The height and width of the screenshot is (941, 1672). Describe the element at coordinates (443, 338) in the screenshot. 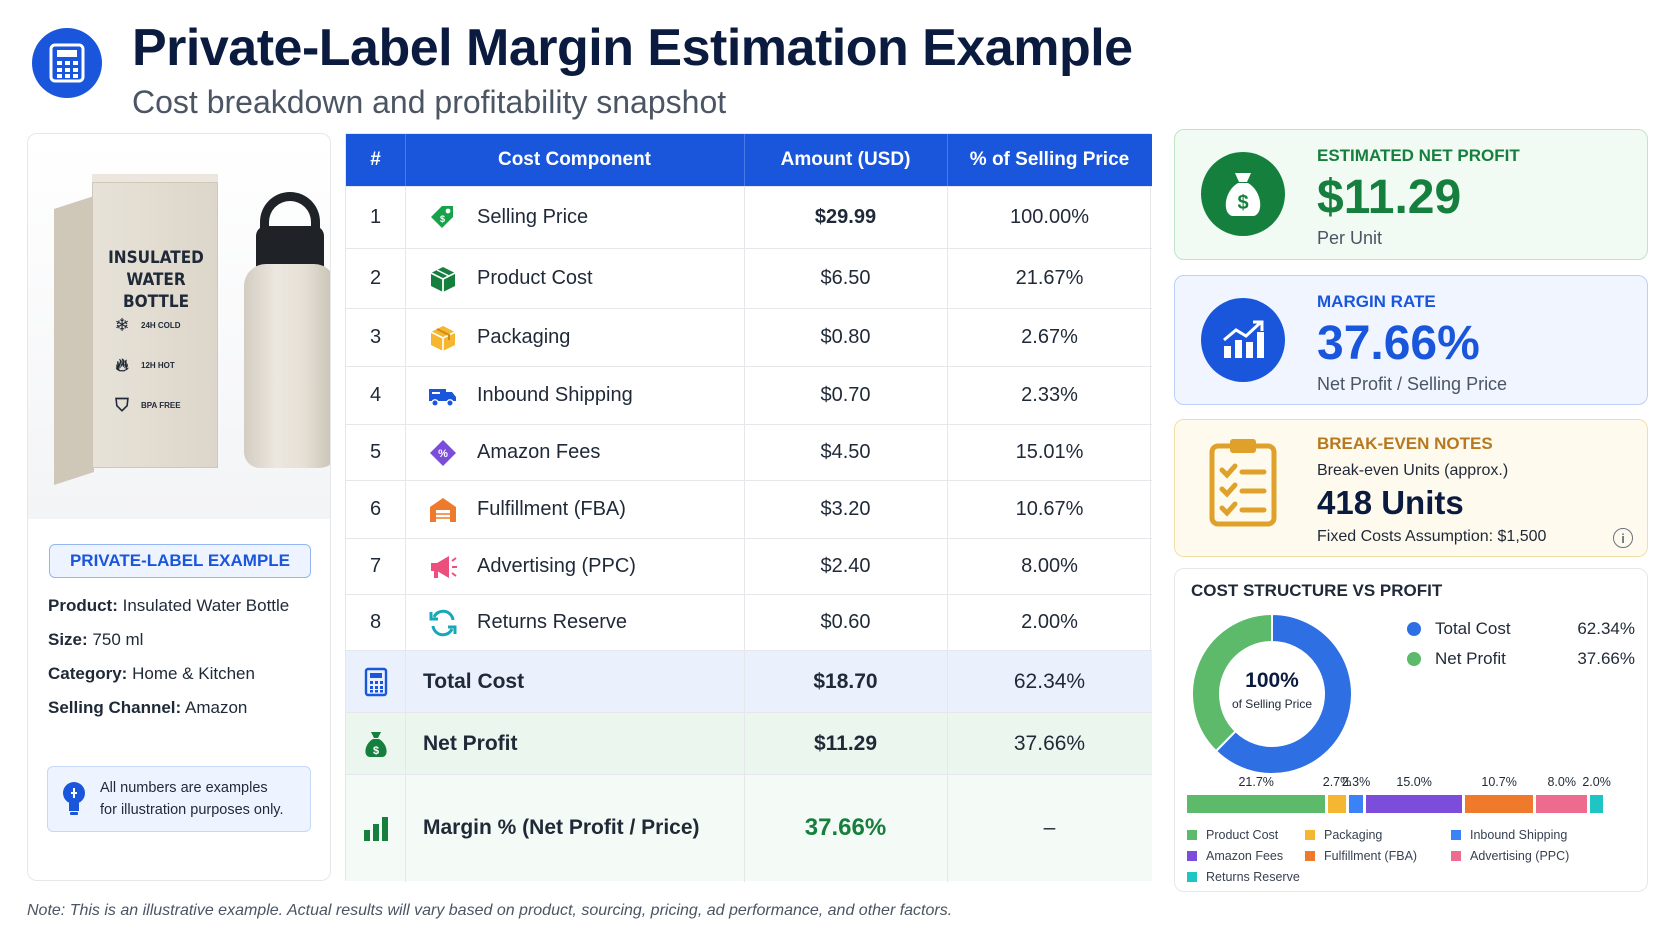

I see `package-icon` at that location.